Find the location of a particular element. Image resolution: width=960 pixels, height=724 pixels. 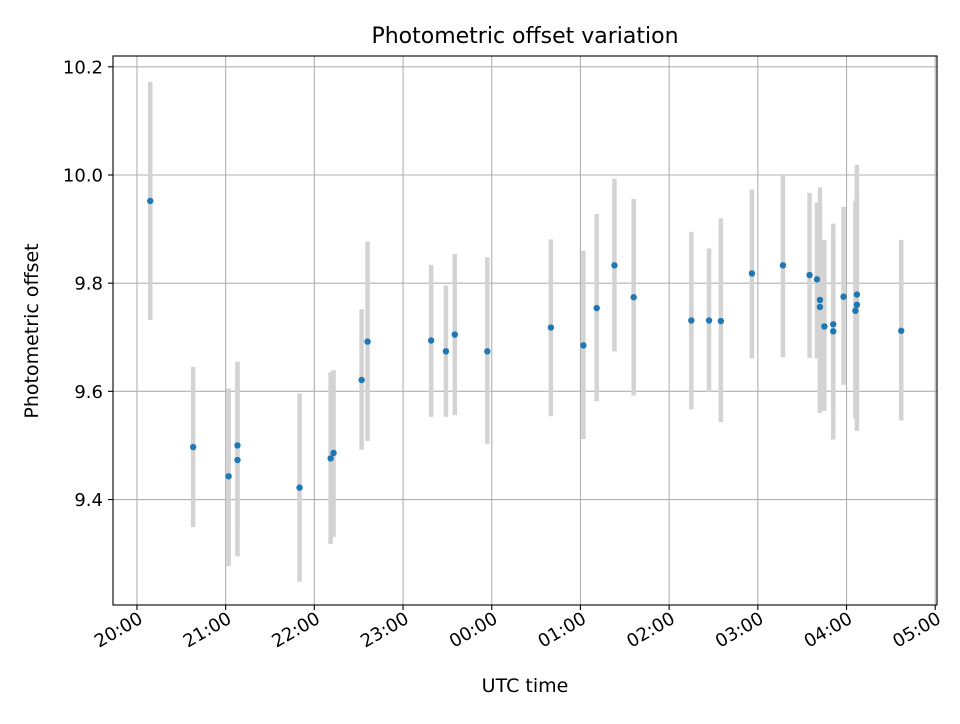

x-tick-label: 03:00 is located at coordinates (739, 630).